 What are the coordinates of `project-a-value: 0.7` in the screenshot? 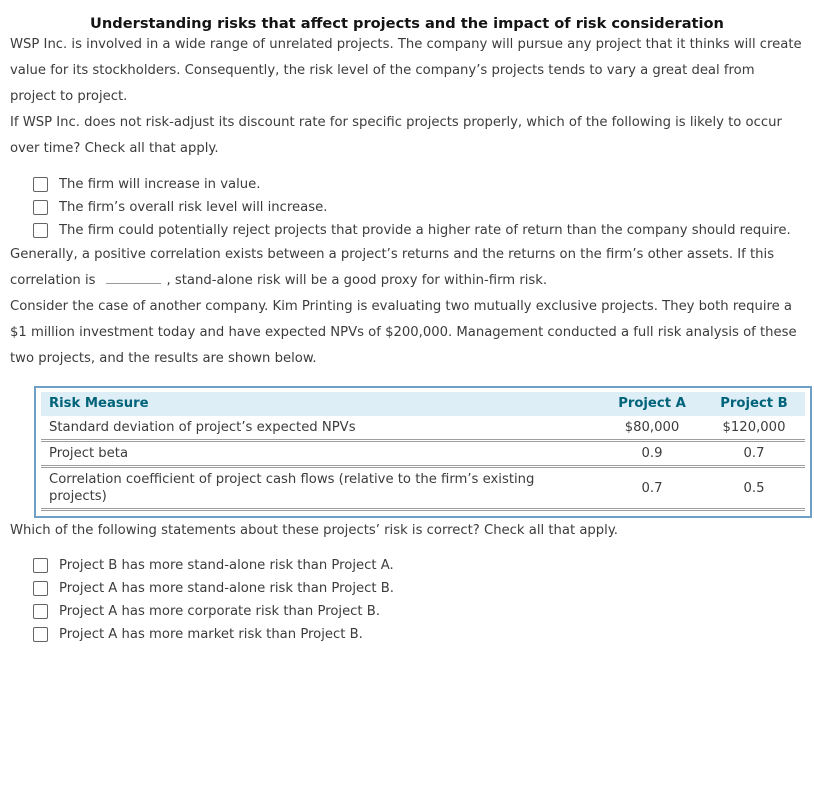 It's located at (652, 488).